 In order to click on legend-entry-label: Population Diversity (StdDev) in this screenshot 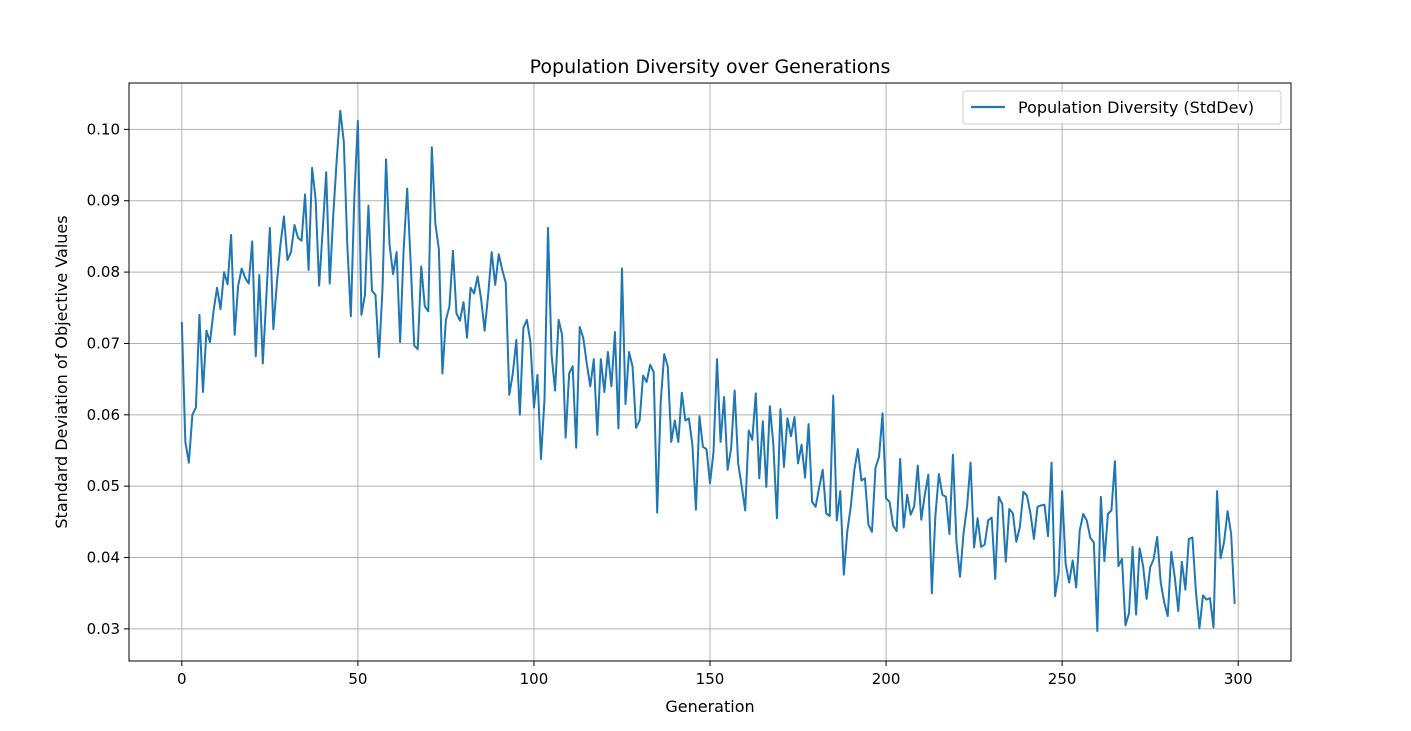, I will do `click(1136, 107)`.